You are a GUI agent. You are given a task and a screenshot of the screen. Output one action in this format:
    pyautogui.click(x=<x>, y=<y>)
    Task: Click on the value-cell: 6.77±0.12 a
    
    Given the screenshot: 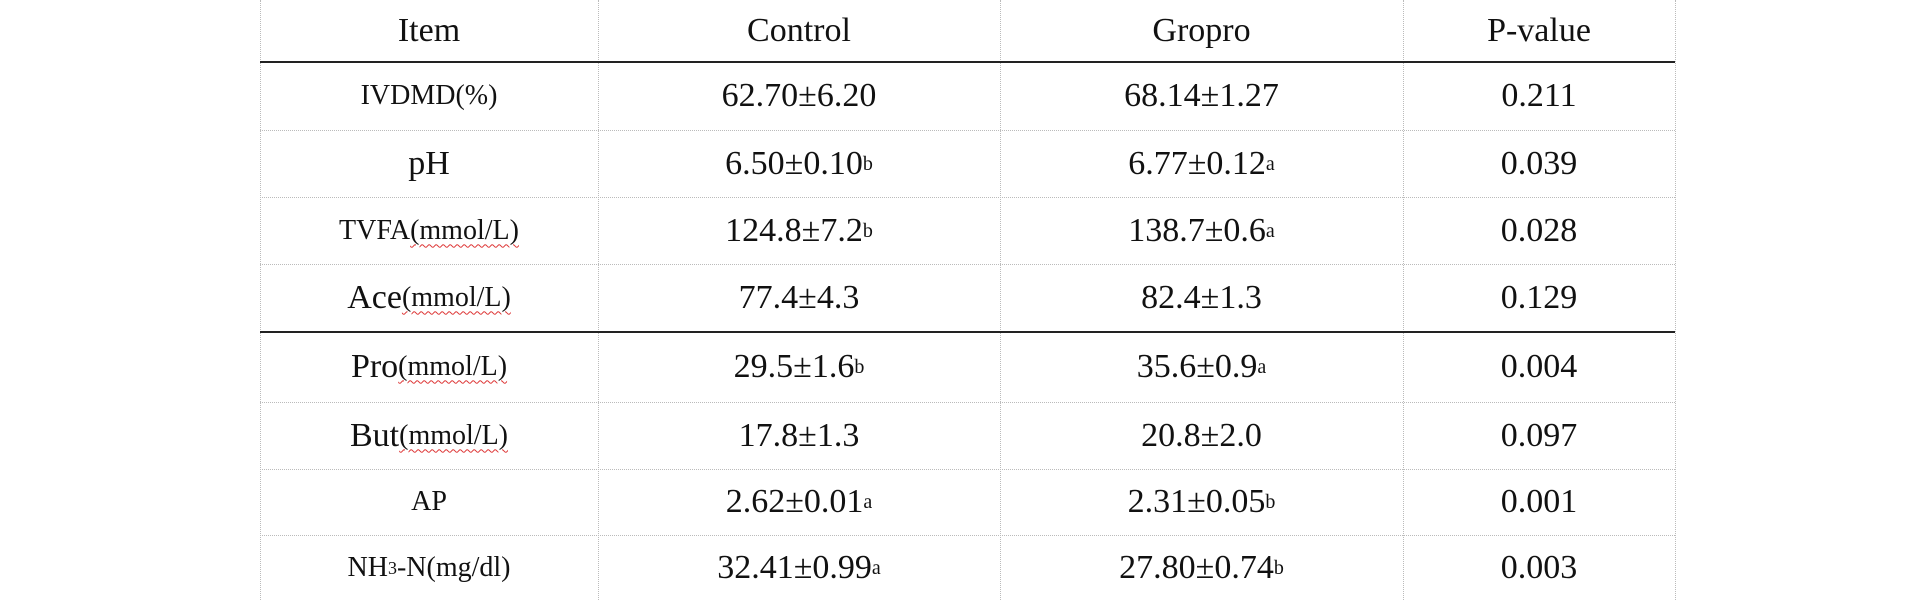 What is the action you would take?
    pyautogui.click(x=1201, y=163)
    